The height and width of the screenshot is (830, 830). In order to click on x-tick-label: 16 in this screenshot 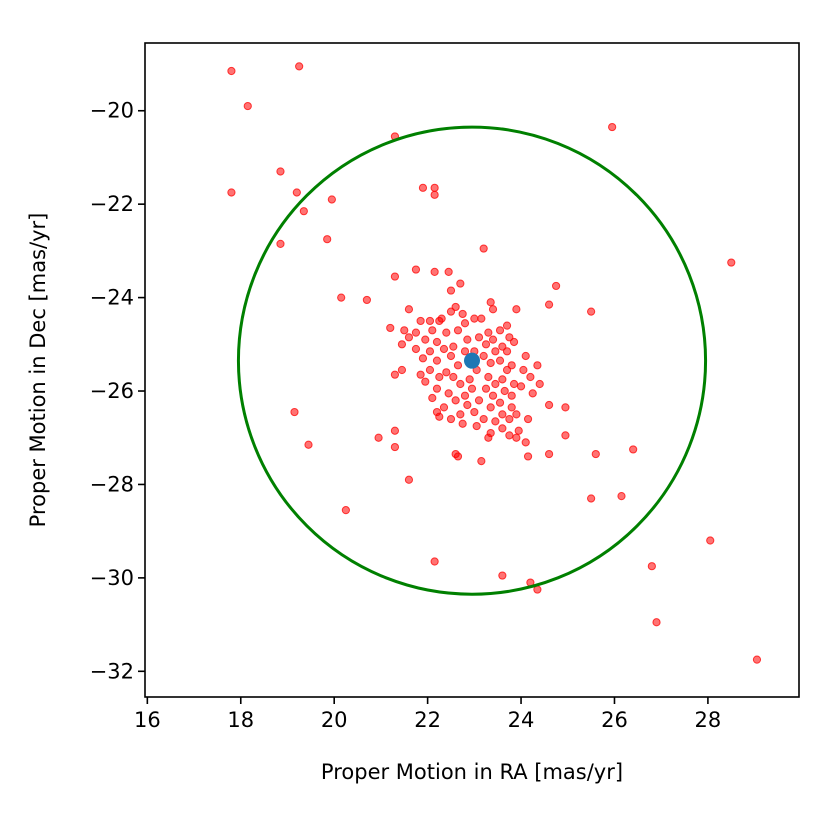, I will do `click(147, 720)`.